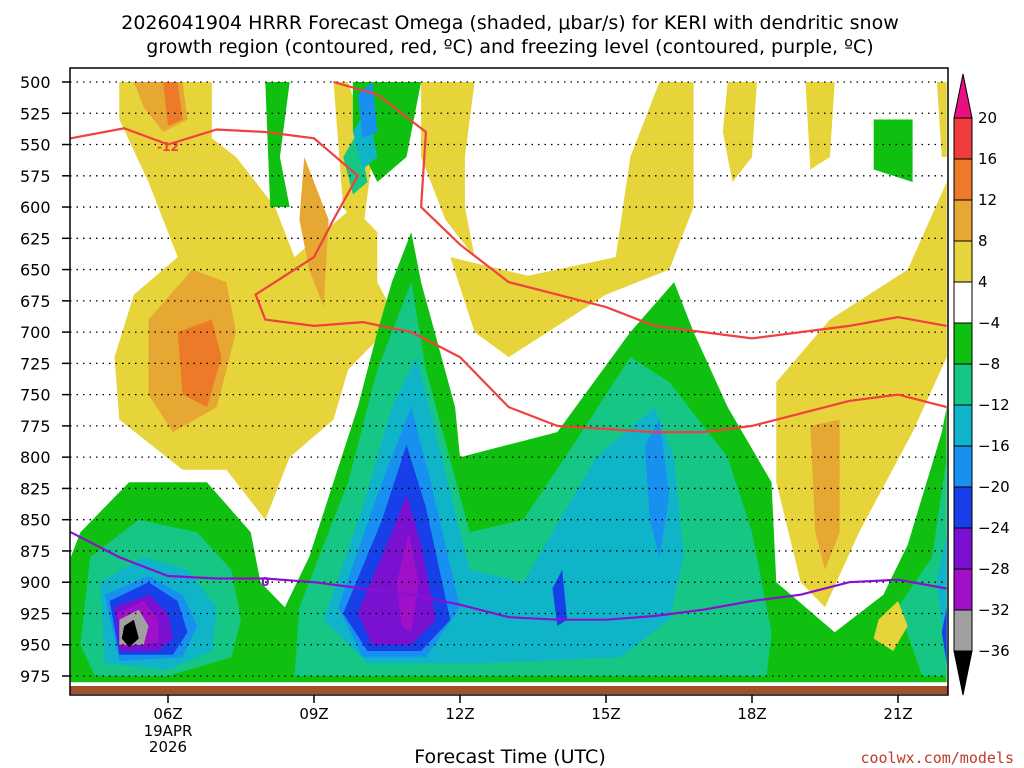  What do you see at coordinates (994, 569) in the screenshot?
I see `colorbar-tick-label: −28` at bounding box center [994, 569].